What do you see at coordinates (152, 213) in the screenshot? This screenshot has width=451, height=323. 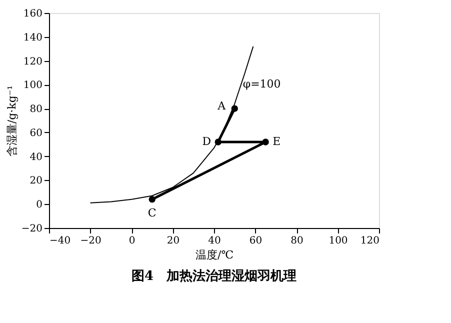 I see `annotation: C` at bounding box center [152, 213].